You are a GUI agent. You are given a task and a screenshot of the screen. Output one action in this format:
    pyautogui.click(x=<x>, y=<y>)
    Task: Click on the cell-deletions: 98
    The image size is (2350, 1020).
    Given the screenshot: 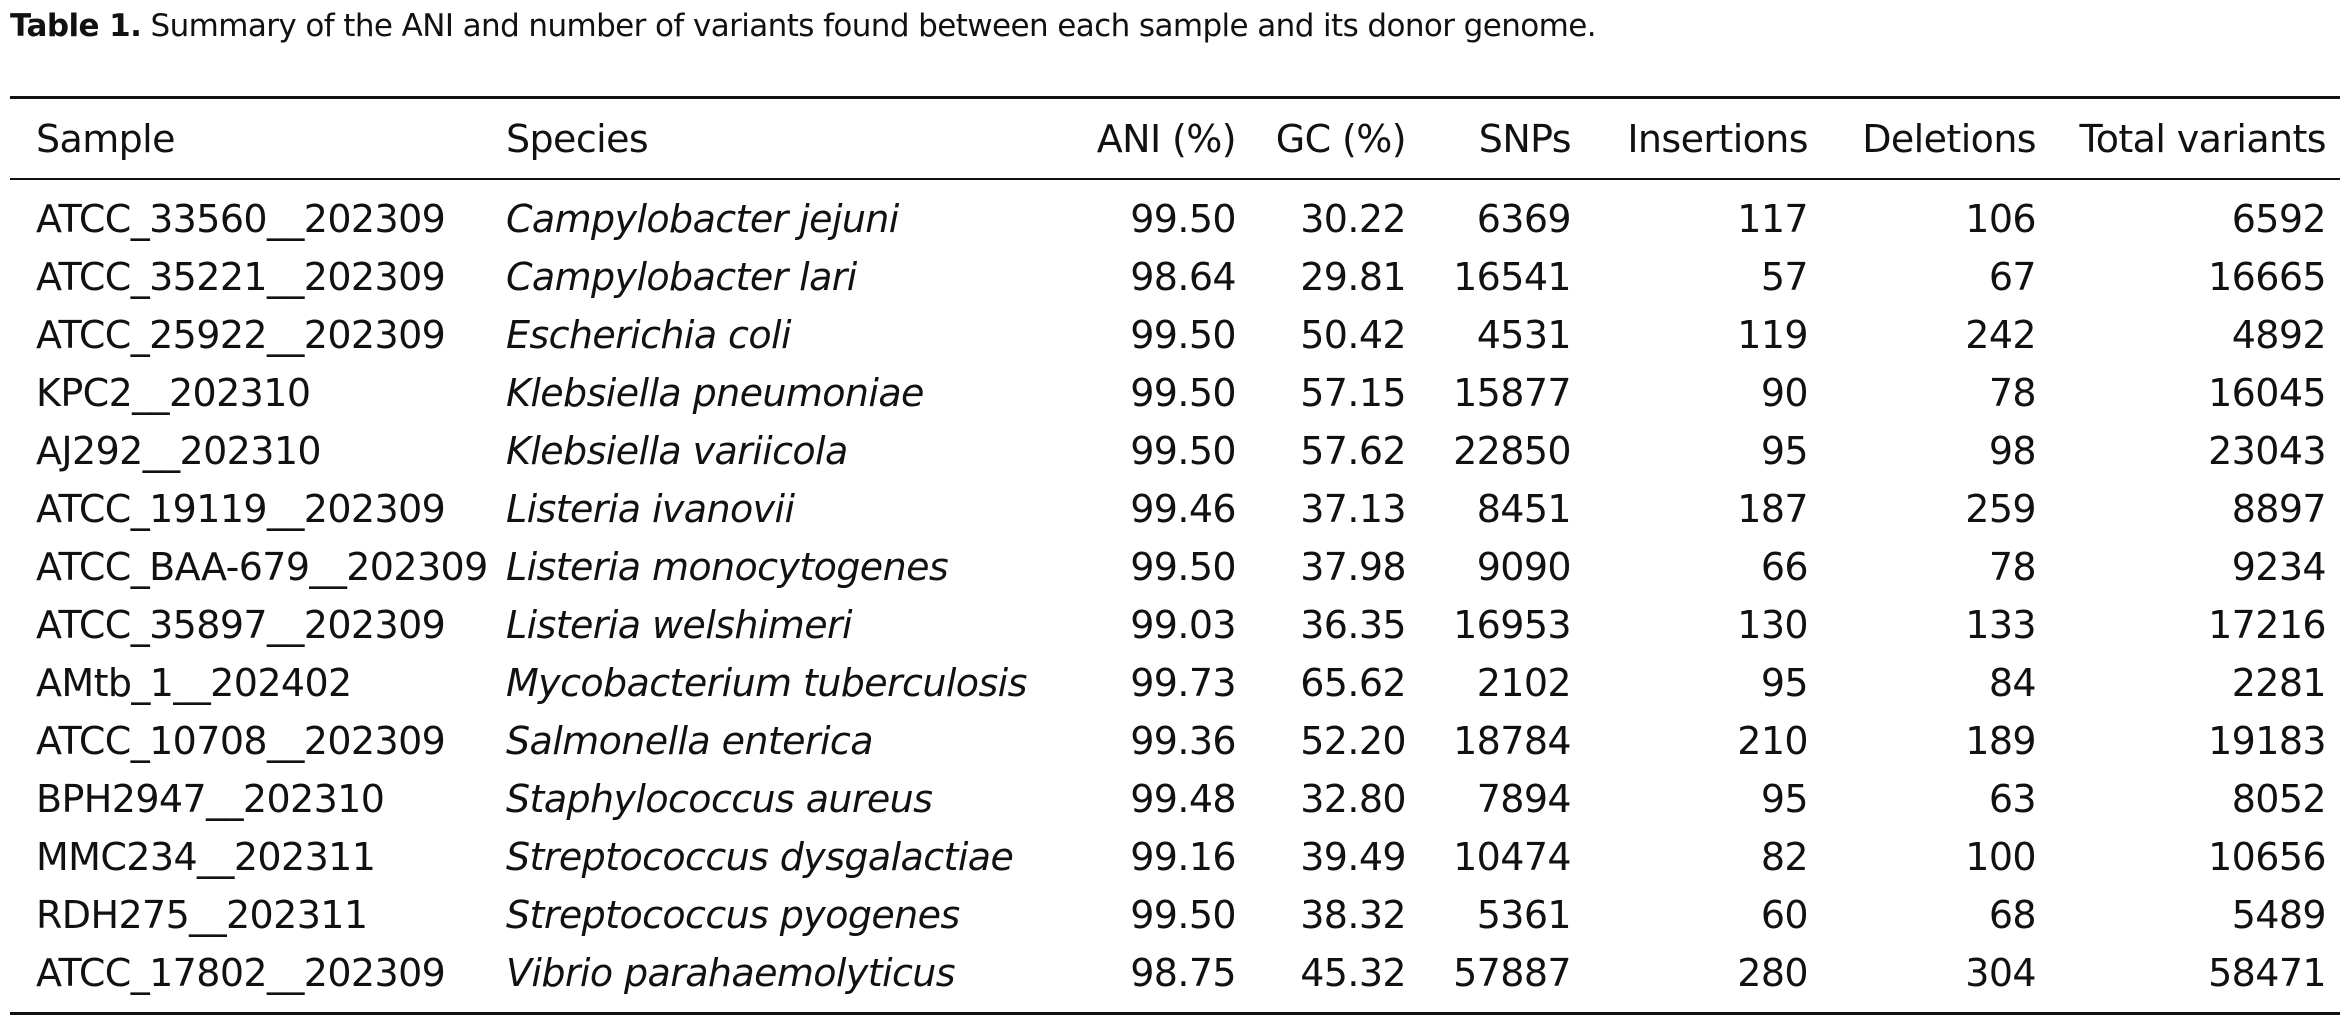 What is the action you would take?
    pyautogui.click(x=2012, y=451)
    